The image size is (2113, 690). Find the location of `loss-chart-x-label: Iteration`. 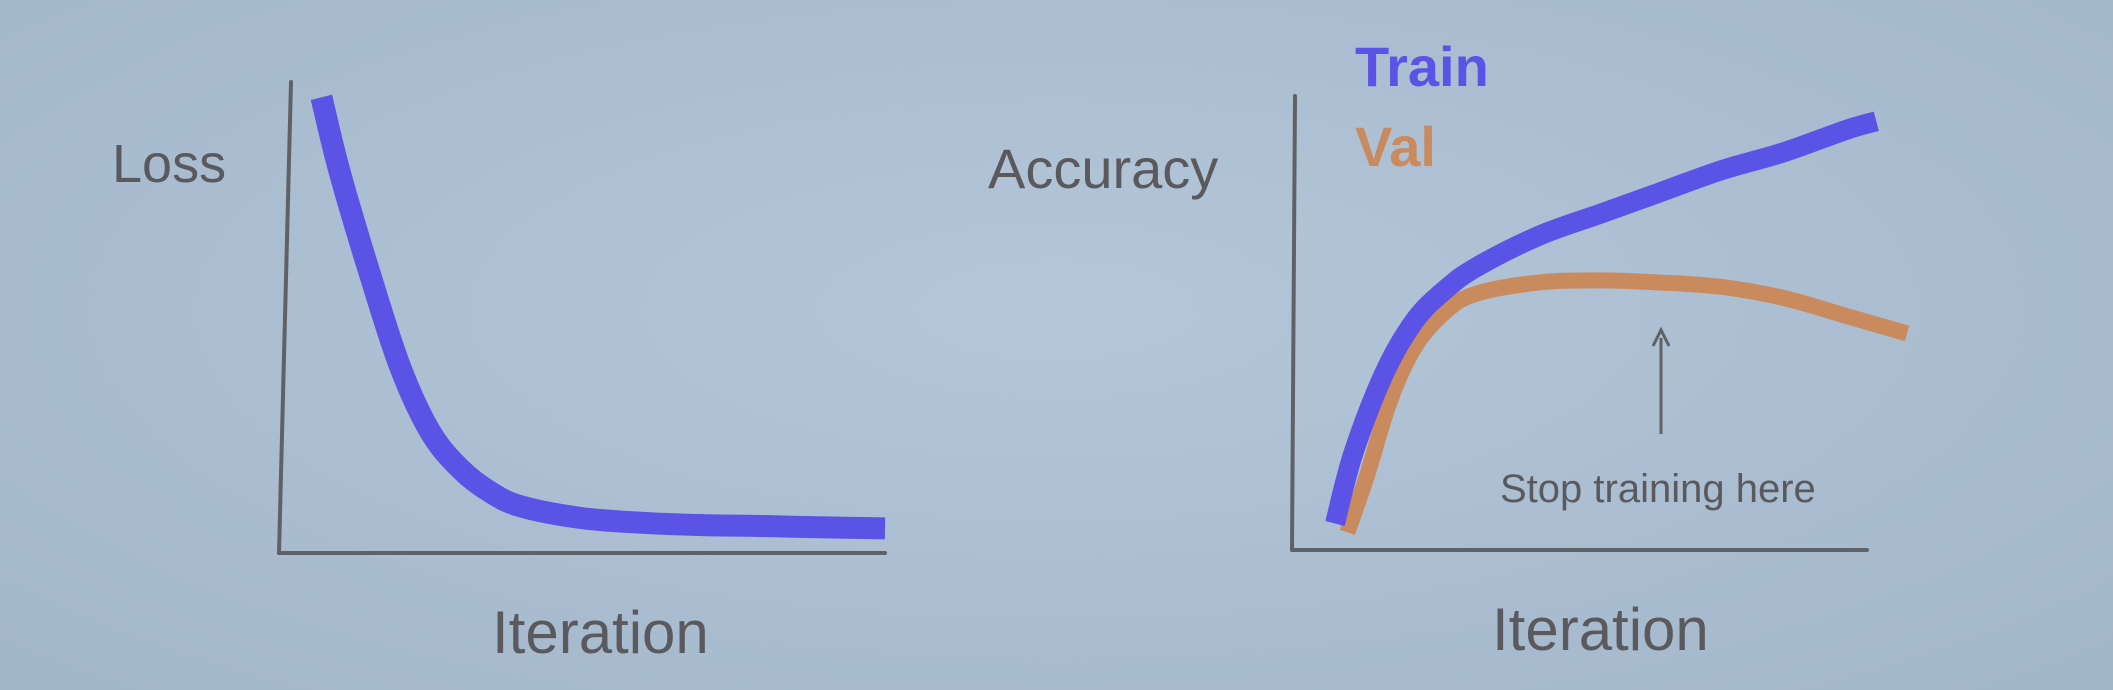

loss-chart-x-label: Iteration is located at coordinates (600, 632).